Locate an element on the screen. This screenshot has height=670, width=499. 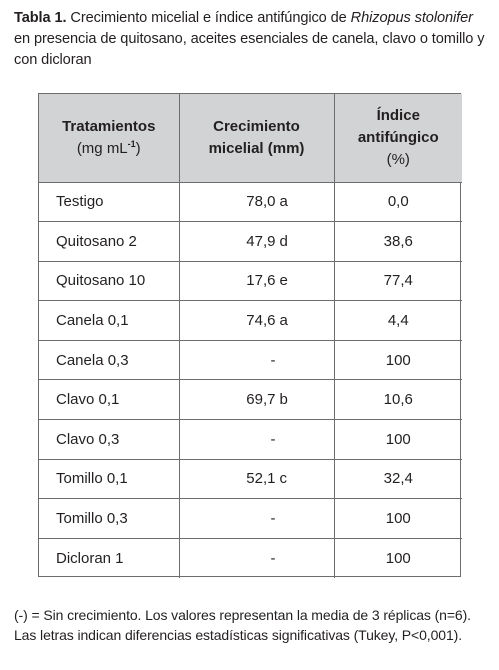
table-row: Clavo 0,1 69,7 b 10,6 is located at coordinates (250, 400).